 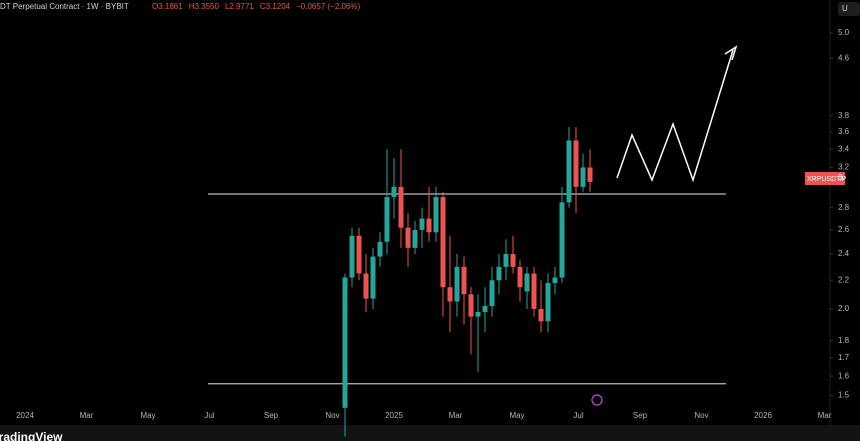 What do you see at coordinates (204, 6) in the screenshot?
I see `ohlc-value: H3.3550` at bounding box center [204, 6].